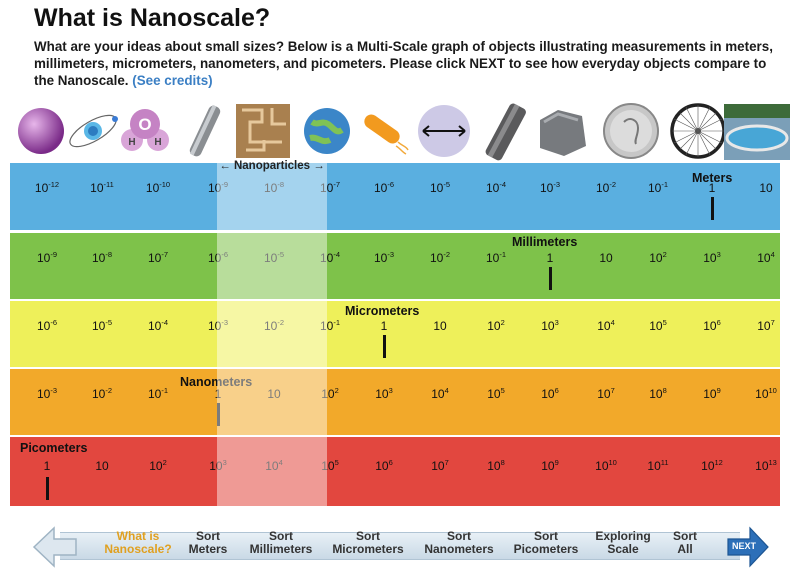  What do you see at coordinates (144, 124) in the screenshot?
I see `svg-text: O` at bounding box center [144, 124].